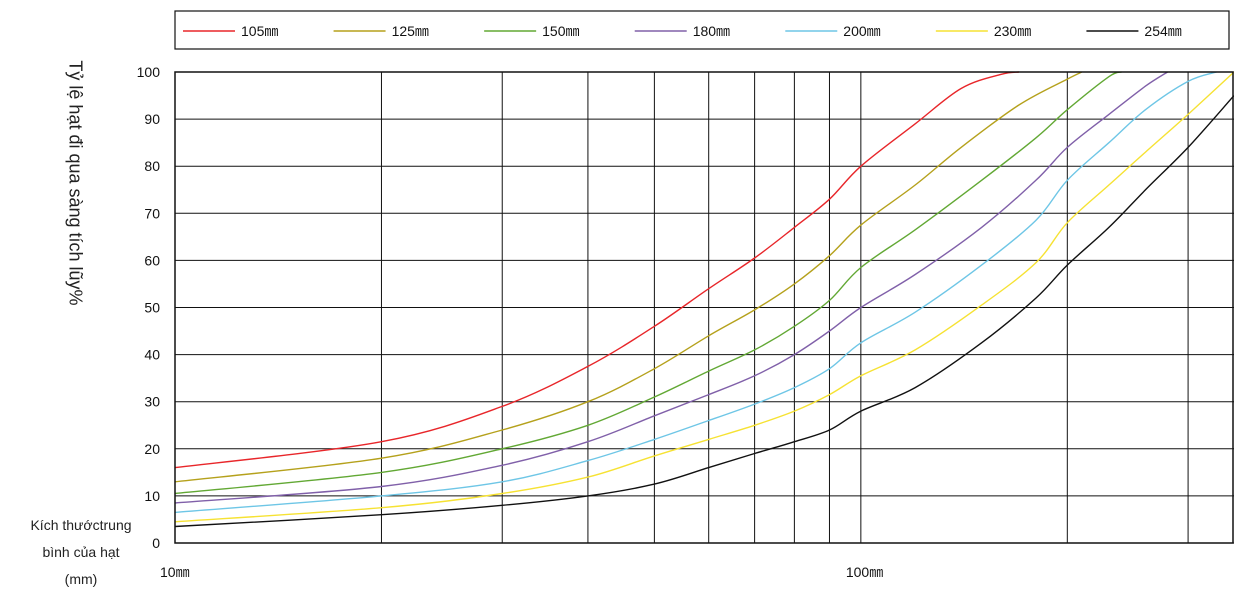 The width and height of the screenshot is (1234, 593). I want to click on legend-box, so click(702, 30).